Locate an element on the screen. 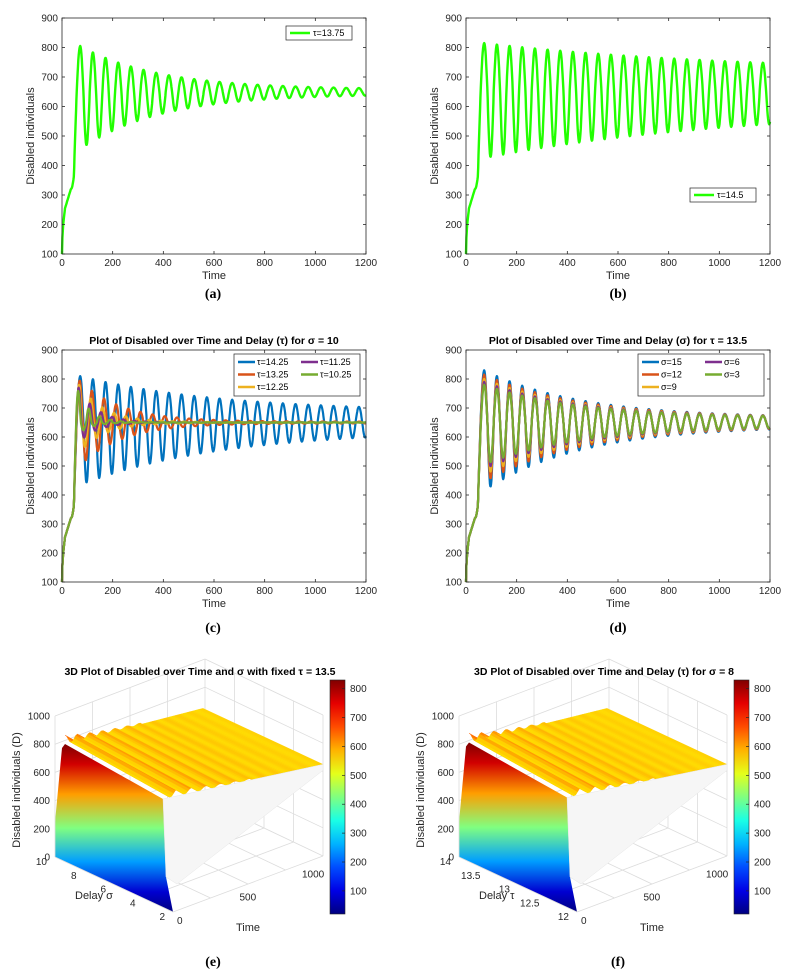  colorbar-tick-label: 500 is located at coordinates (358, 776).